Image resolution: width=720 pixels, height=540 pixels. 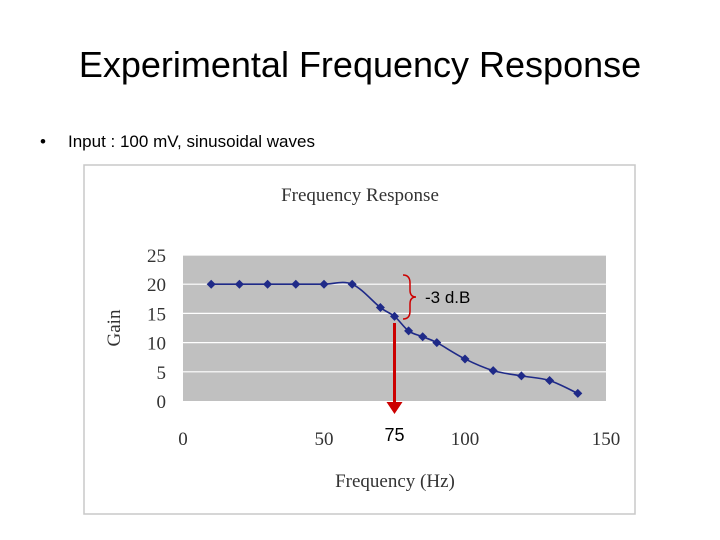 What do you see at coordinates (156, 314) in the screenshot?
I see `y-tick-label: 15` at bounding box center [156, 314].